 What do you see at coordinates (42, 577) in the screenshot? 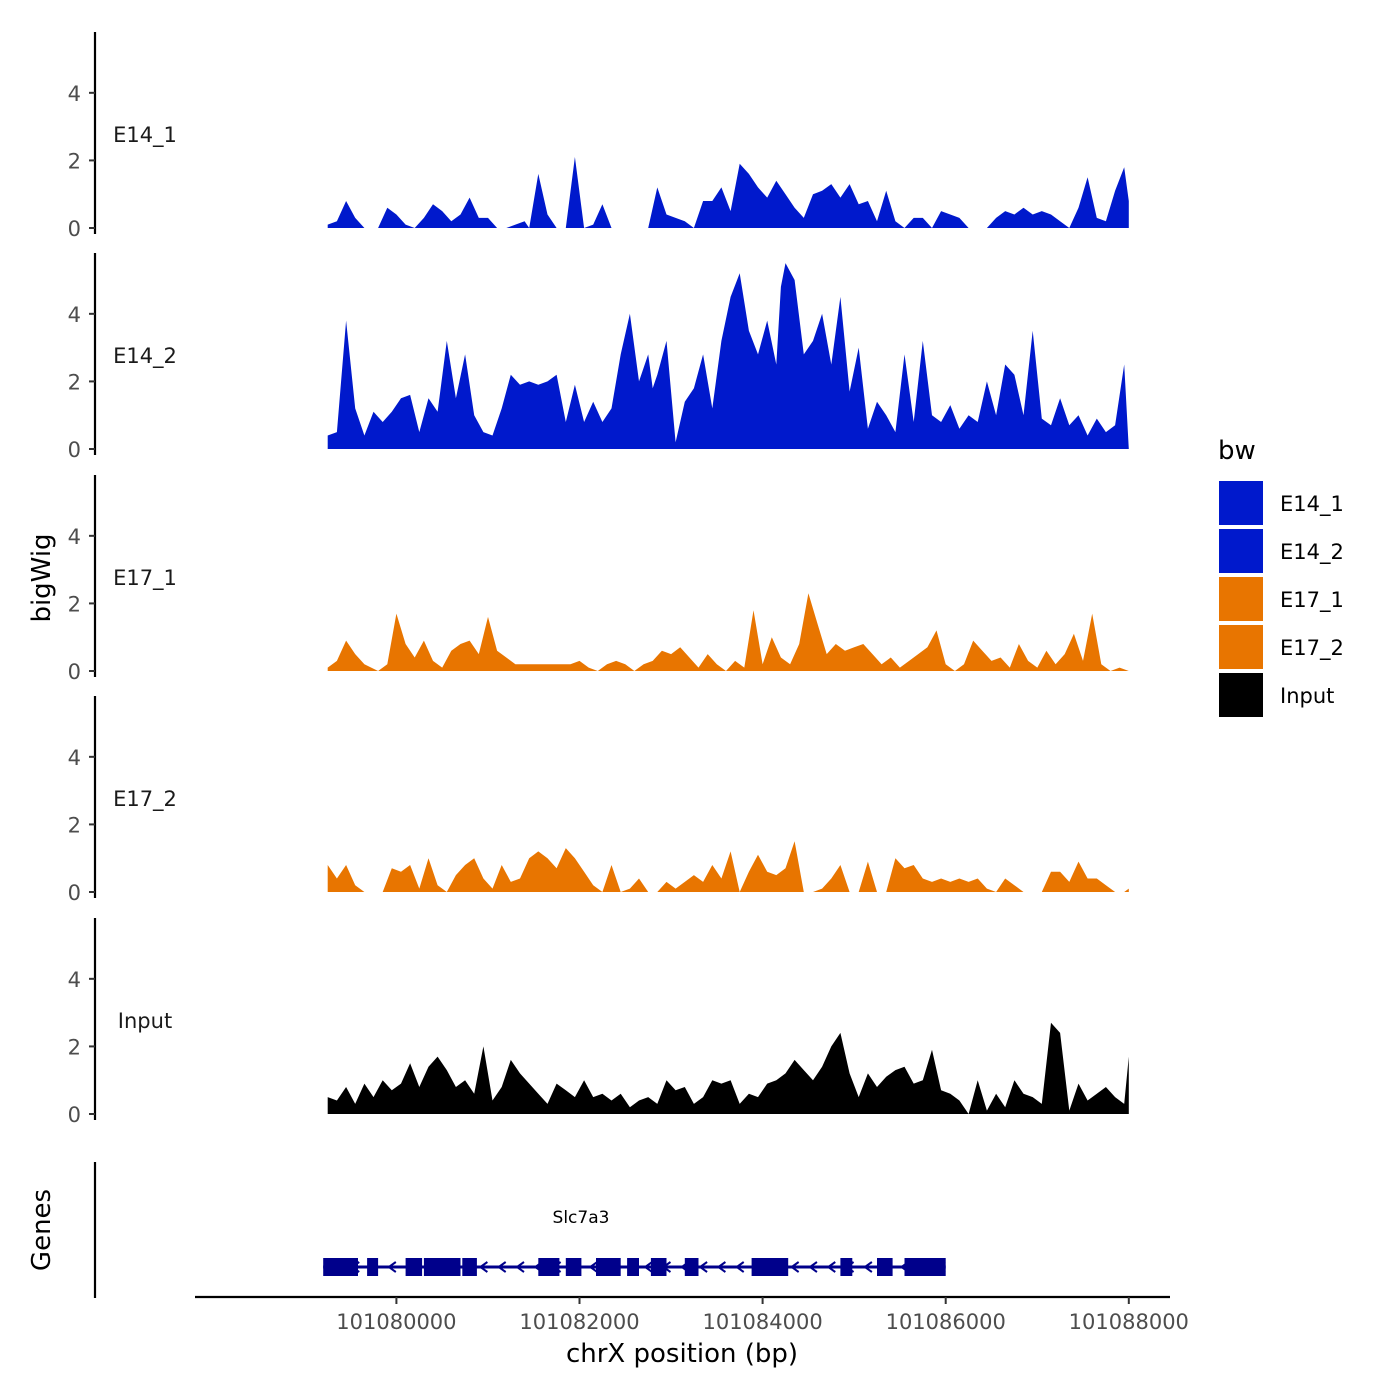
I see `y-axis-title: bigWig` at bounding box center [42, 577].